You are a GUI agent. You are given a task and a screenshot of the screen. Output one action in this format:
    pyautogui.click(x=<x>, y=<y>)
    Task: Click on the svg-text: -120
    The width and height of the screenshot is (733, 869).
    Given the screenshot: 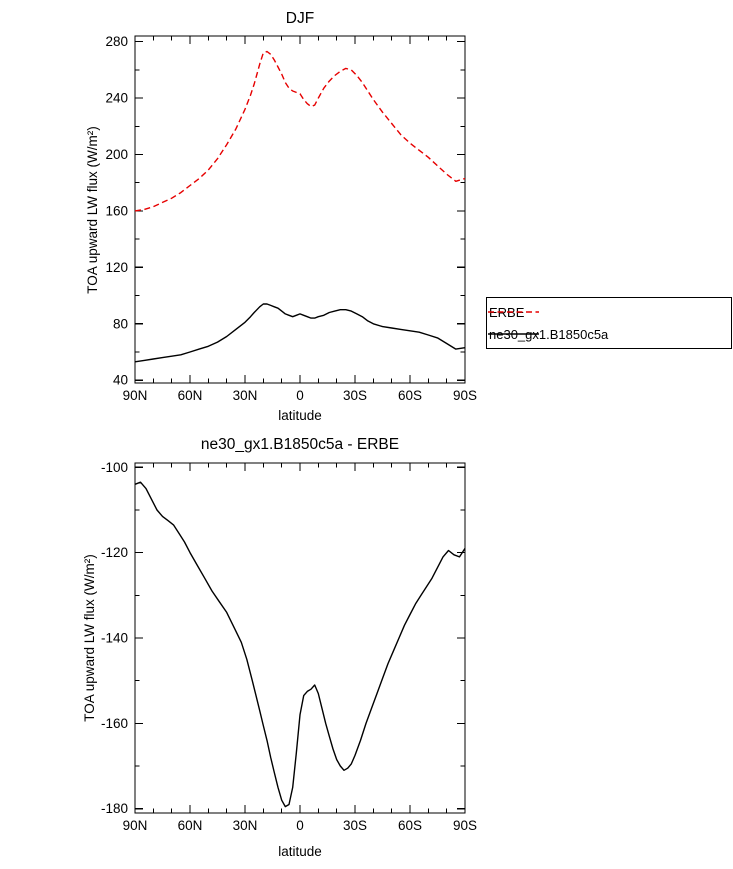 What is the action you would take?
    pyautogui.click(x=114, y=552)
    